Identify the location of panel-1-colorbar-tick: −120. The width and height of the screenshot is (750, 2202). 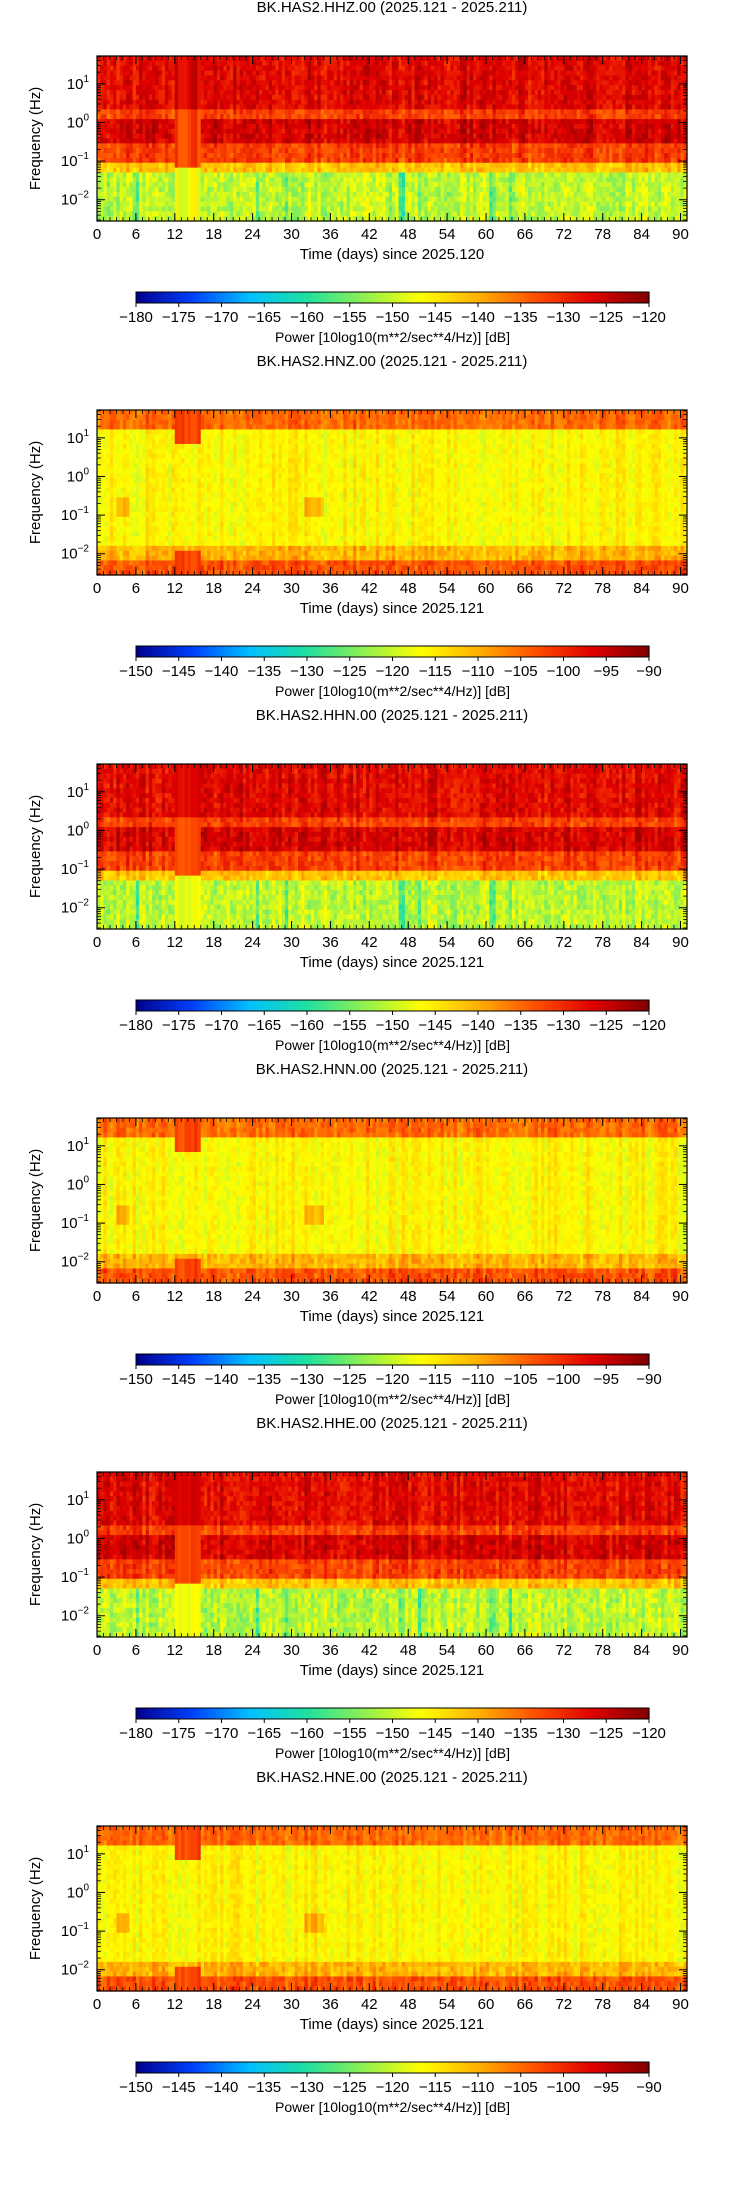
(649, 317).